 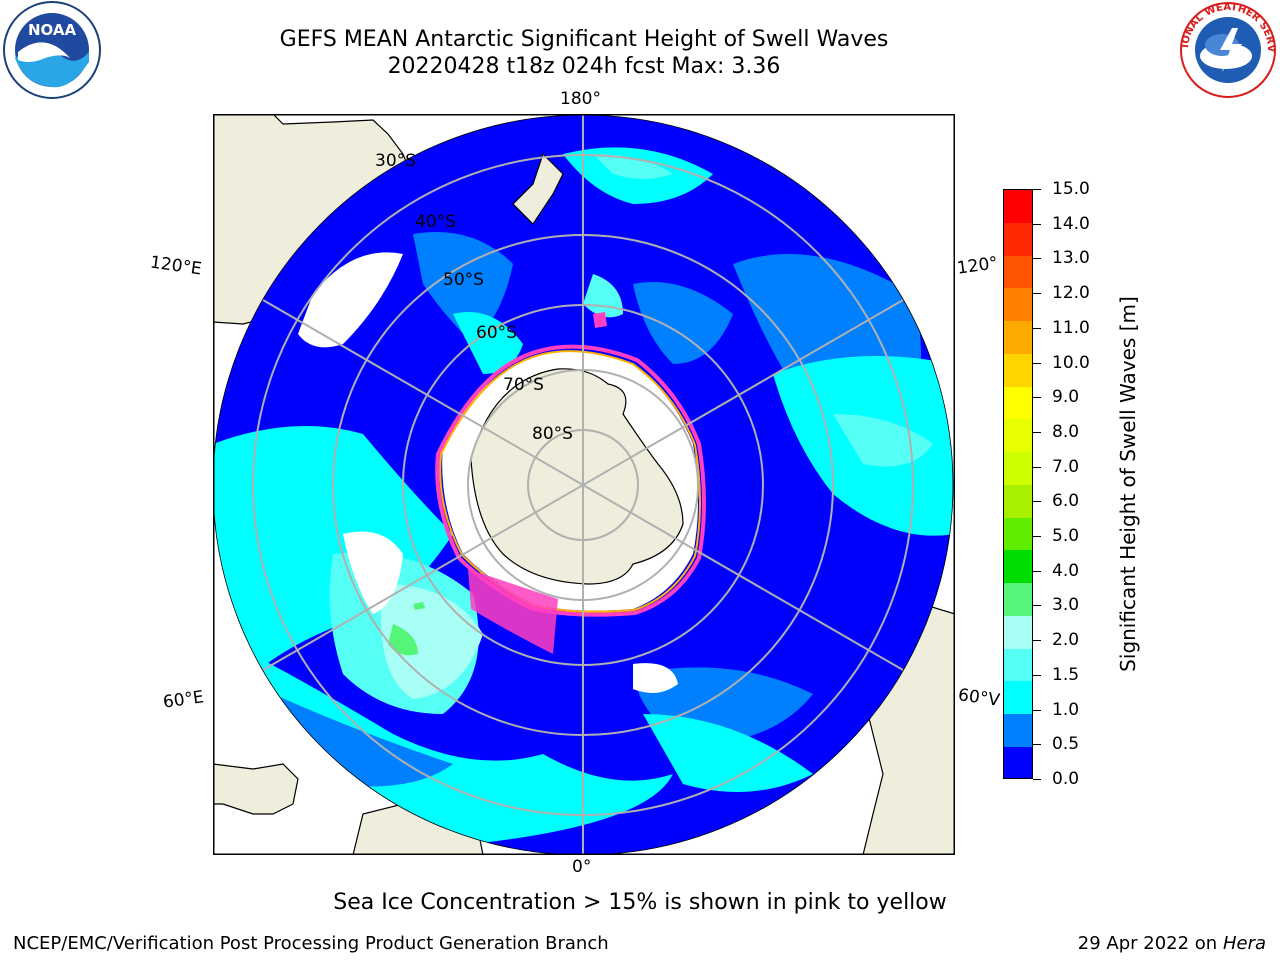 I want to click on lat-label-30s: 30°S, so click(x=395, y=161).